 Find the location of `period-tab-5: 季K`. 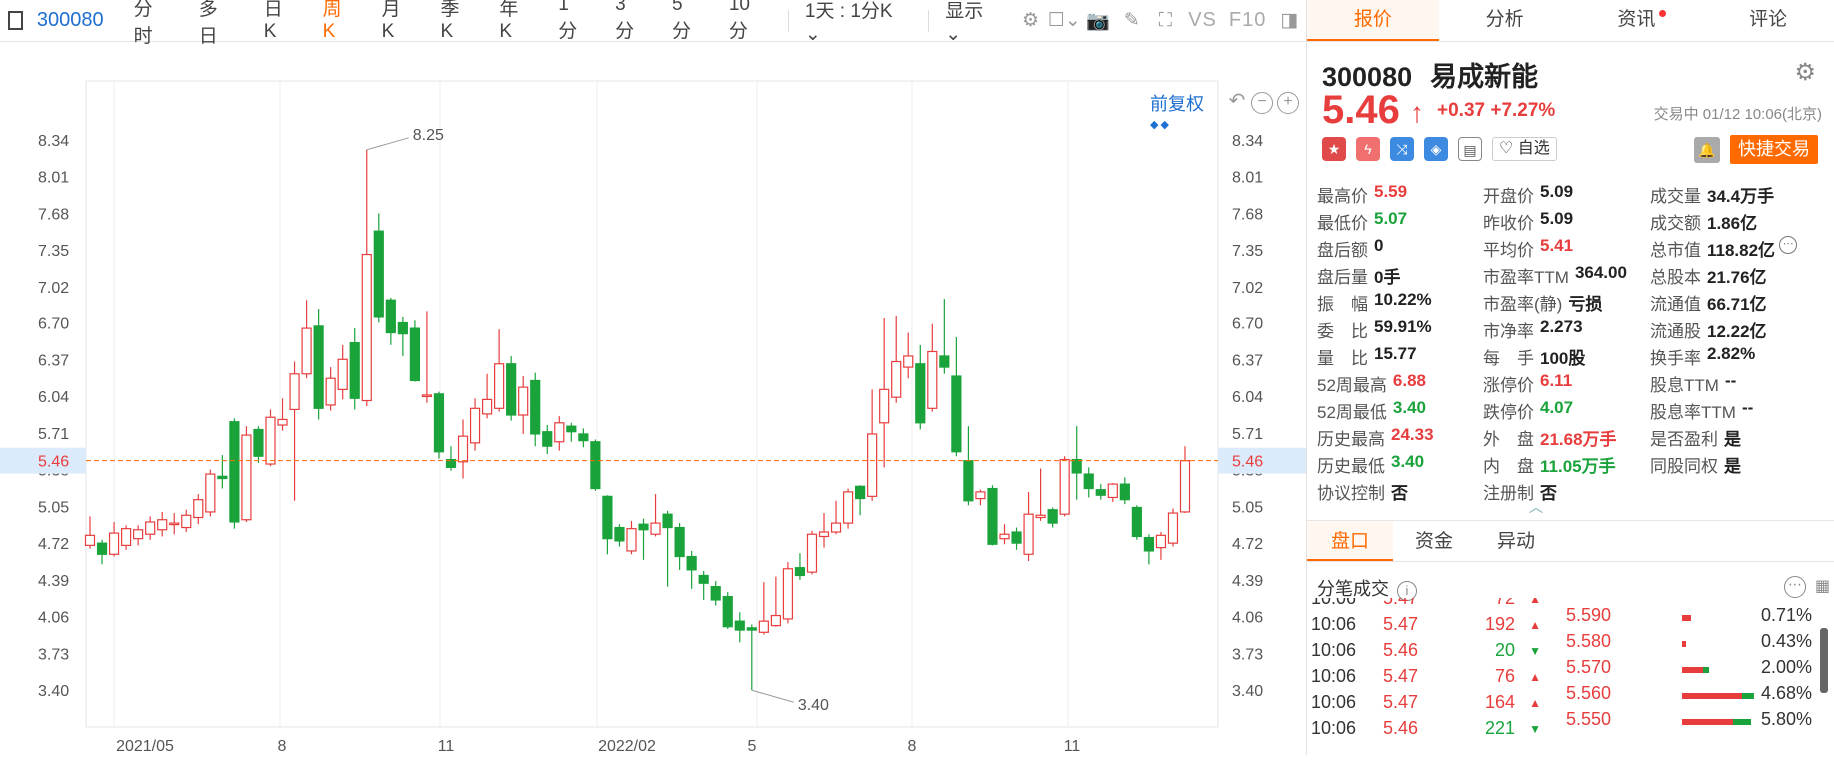

period-tab-5: 季K is located at coordinates (450, 21).